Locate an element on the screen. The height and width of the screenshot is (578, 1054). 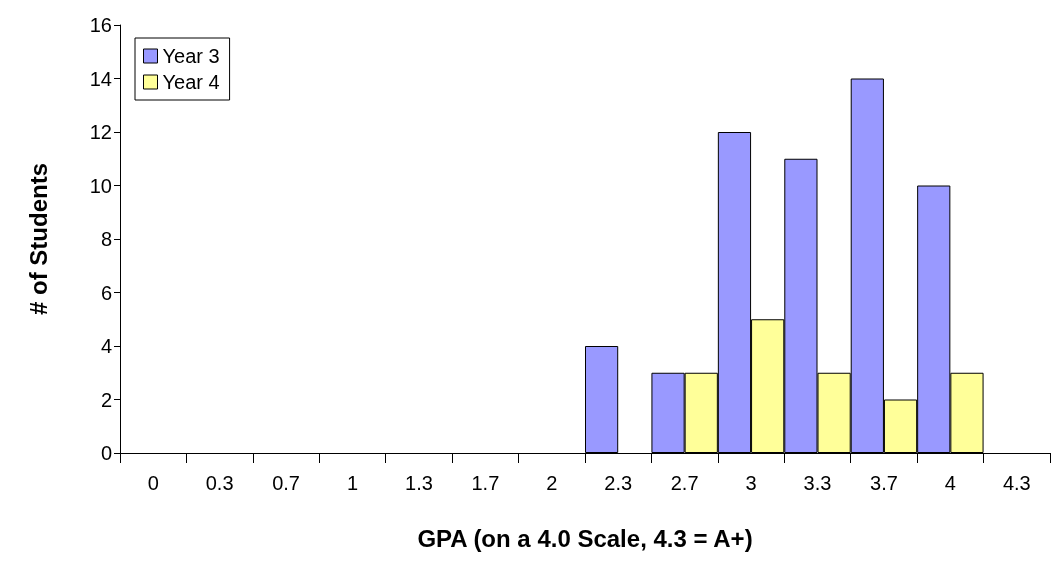
x-tick-label: 4.3 is located at coordinates (1016, 483).